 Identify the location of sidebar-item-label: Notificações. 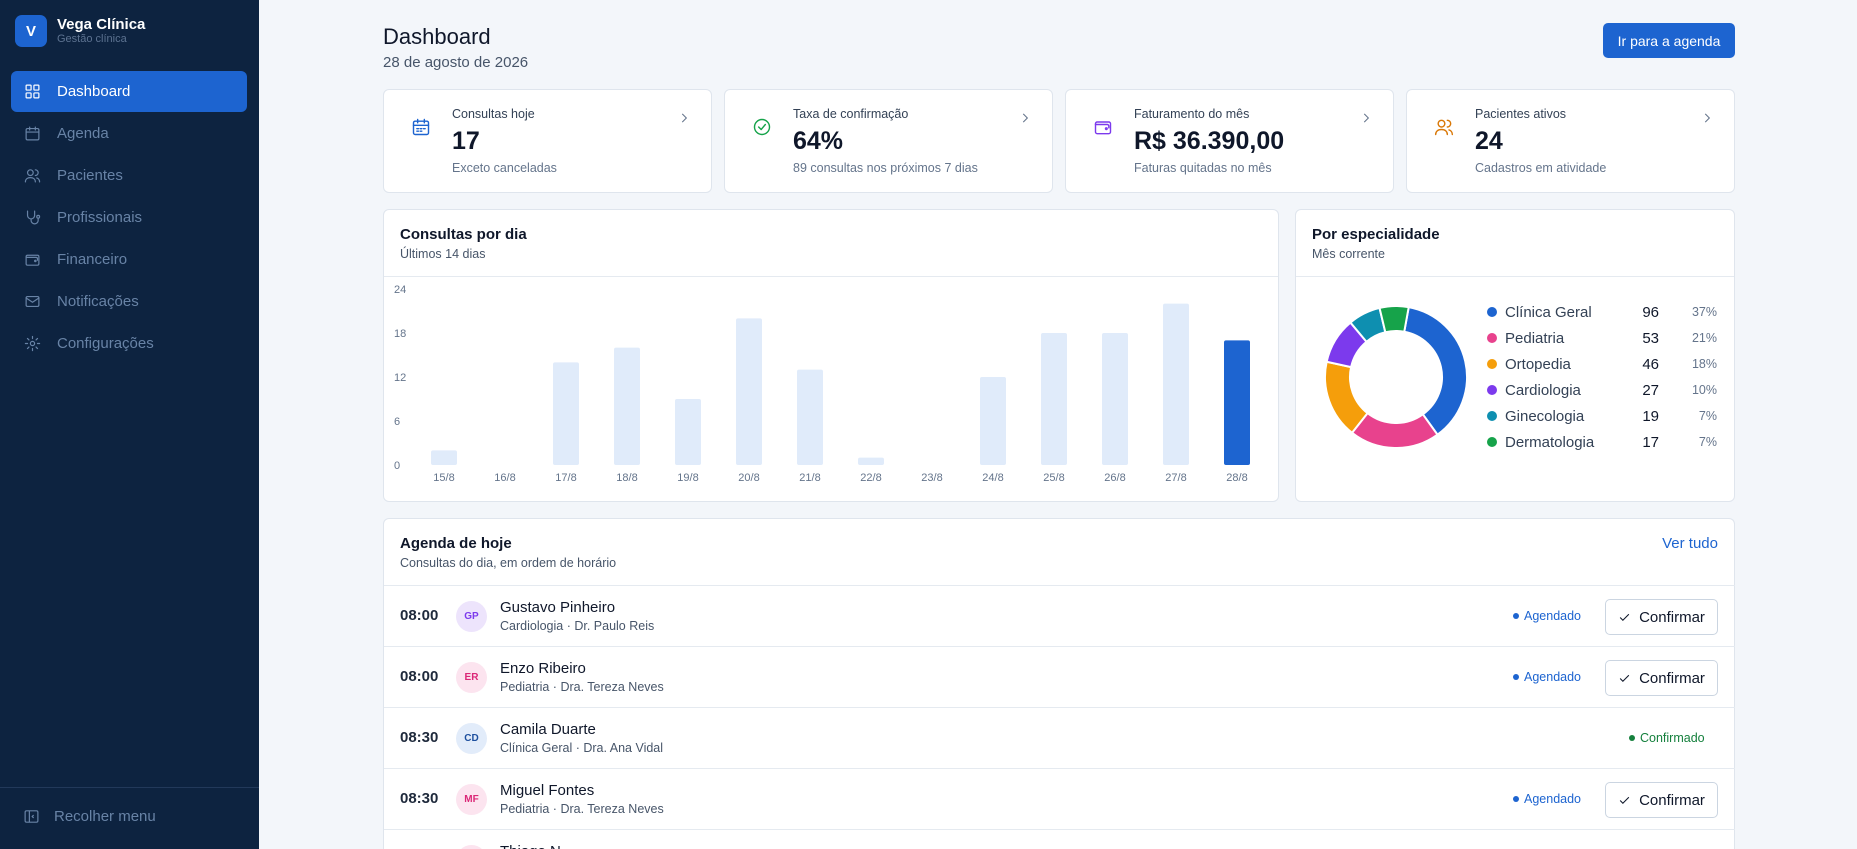
(98, 301).